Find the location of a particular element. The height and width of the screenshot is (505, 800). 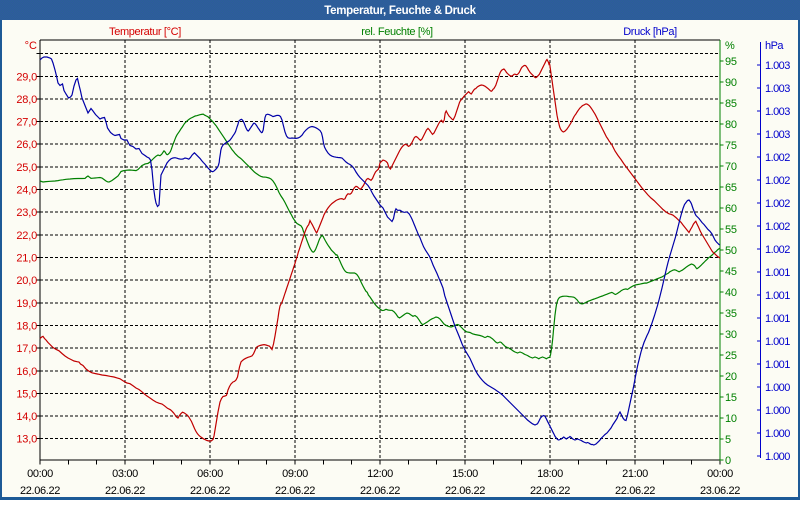

svg-text: 15:00 is located at coordinates (465, 474).